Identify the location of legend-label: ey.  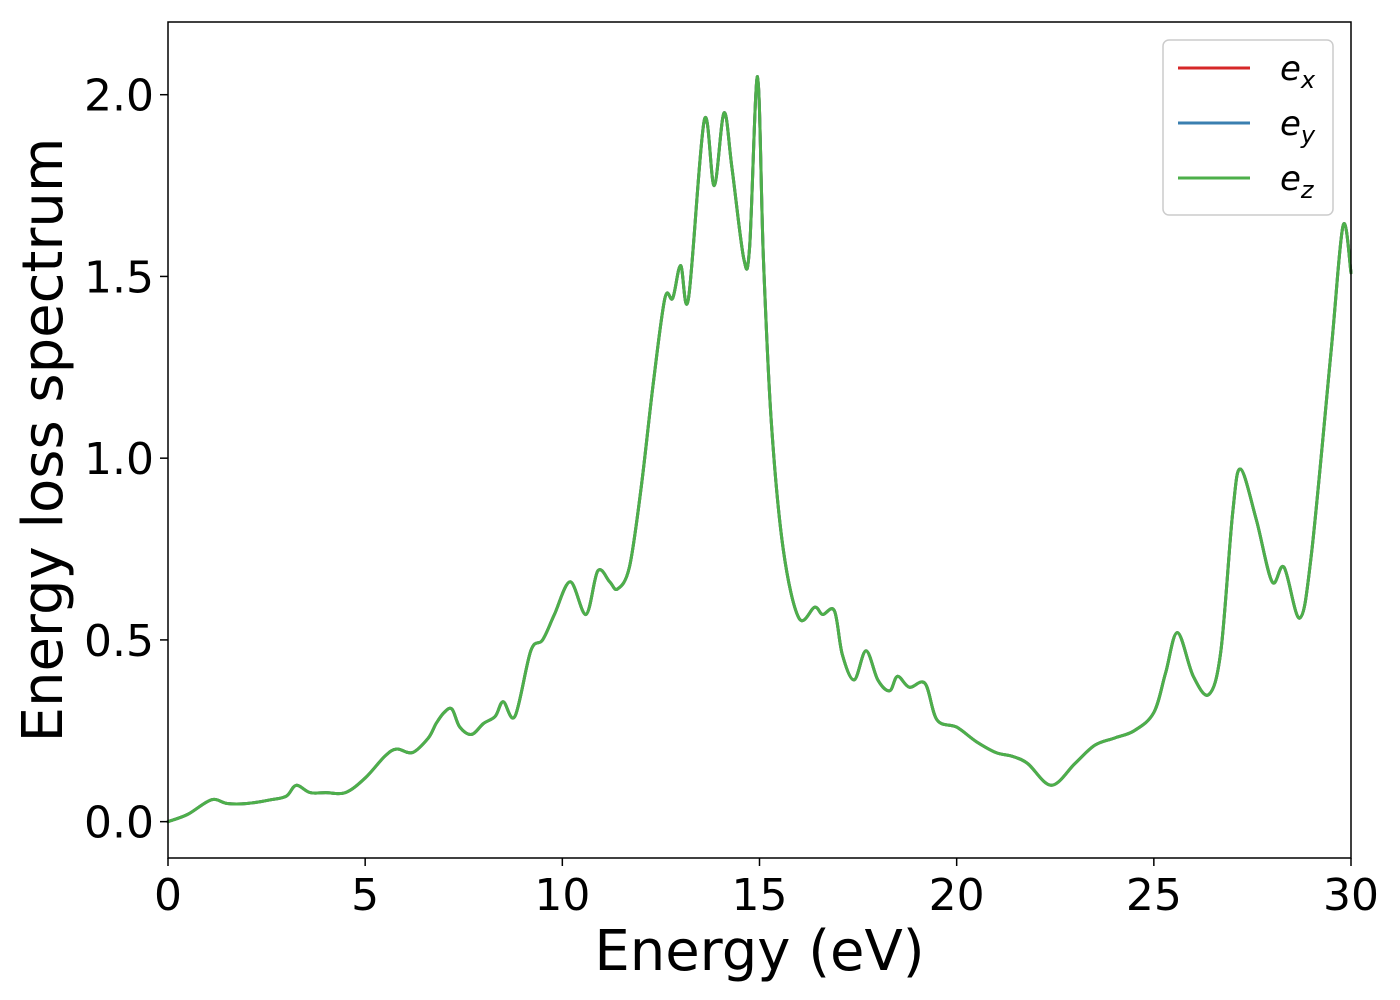
(1298, 126).